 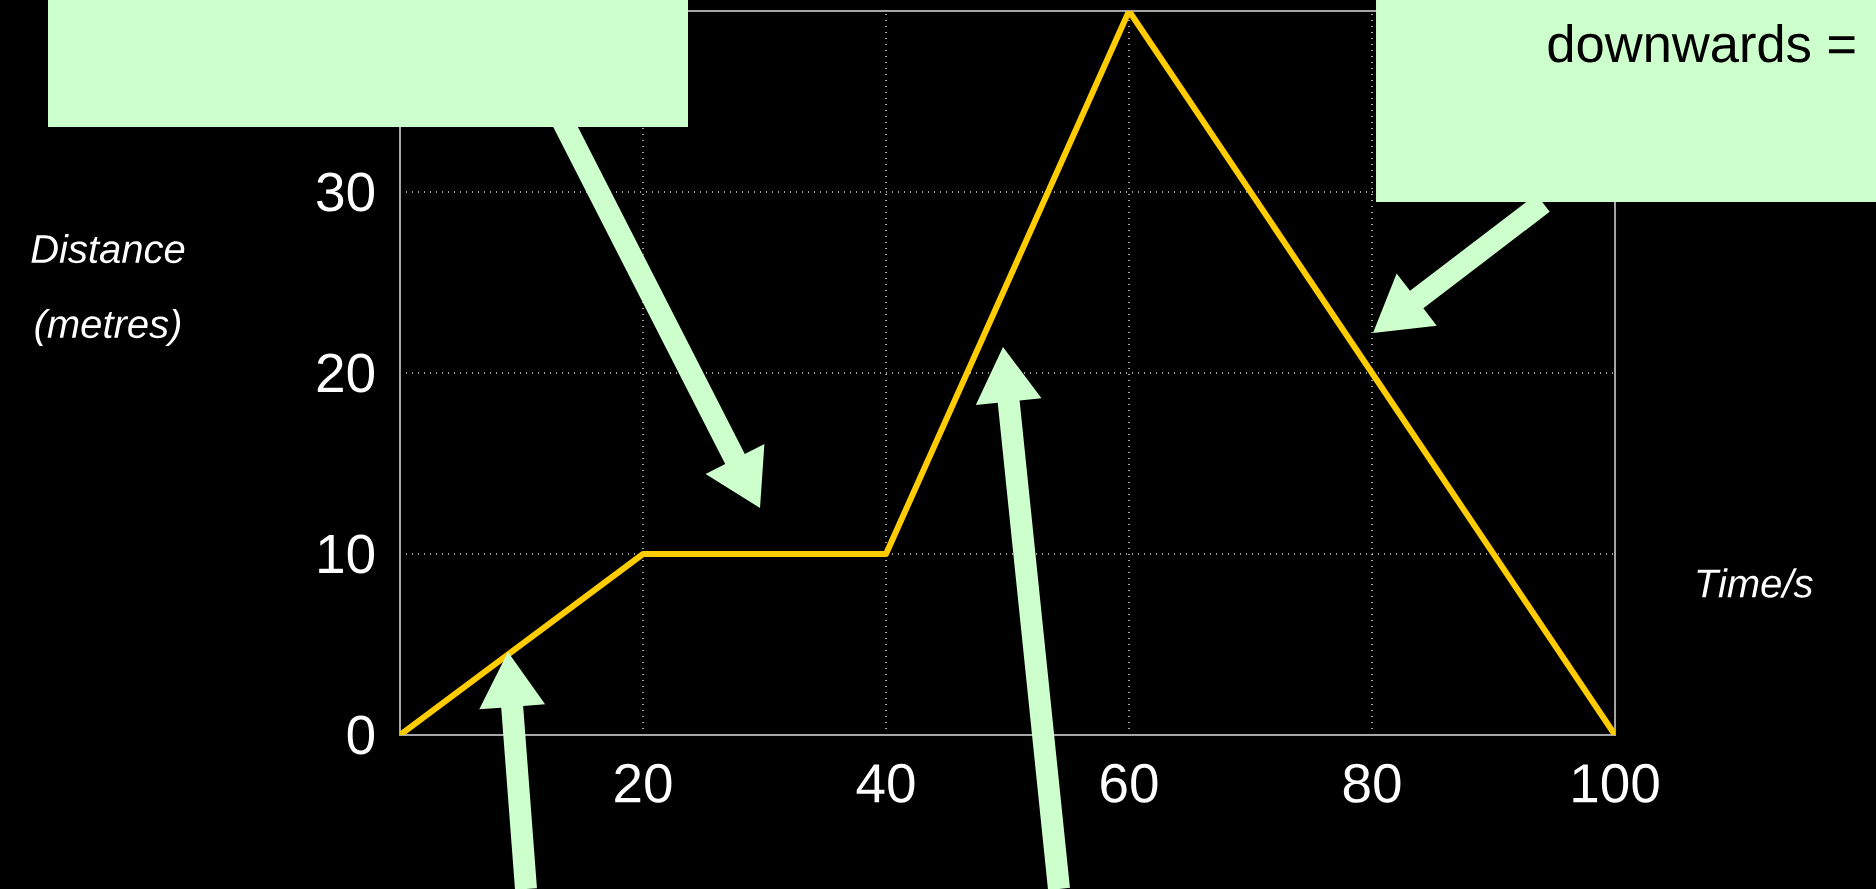 What do you see at coordinates (1372, 783) in the screenshot?
I see `x-tick-label: 80` at bounding box center [1372, 783].